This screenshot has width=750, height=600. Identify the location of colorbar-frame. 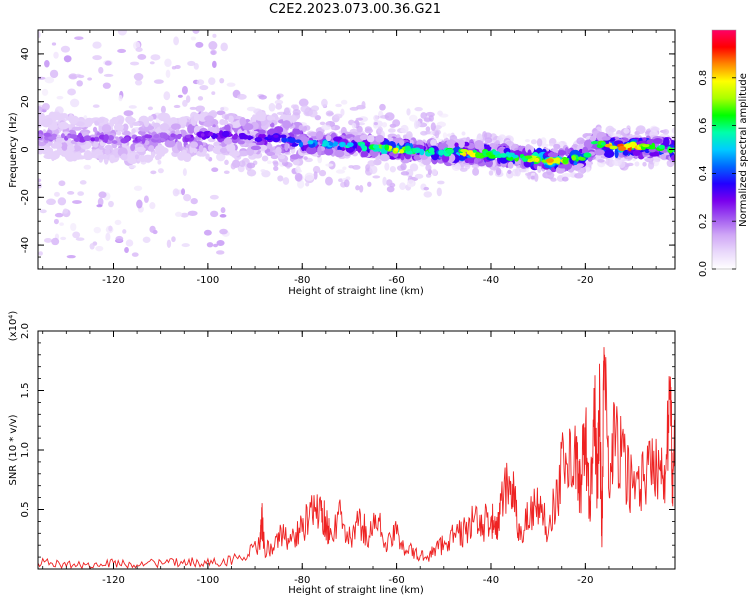
(724, 149).